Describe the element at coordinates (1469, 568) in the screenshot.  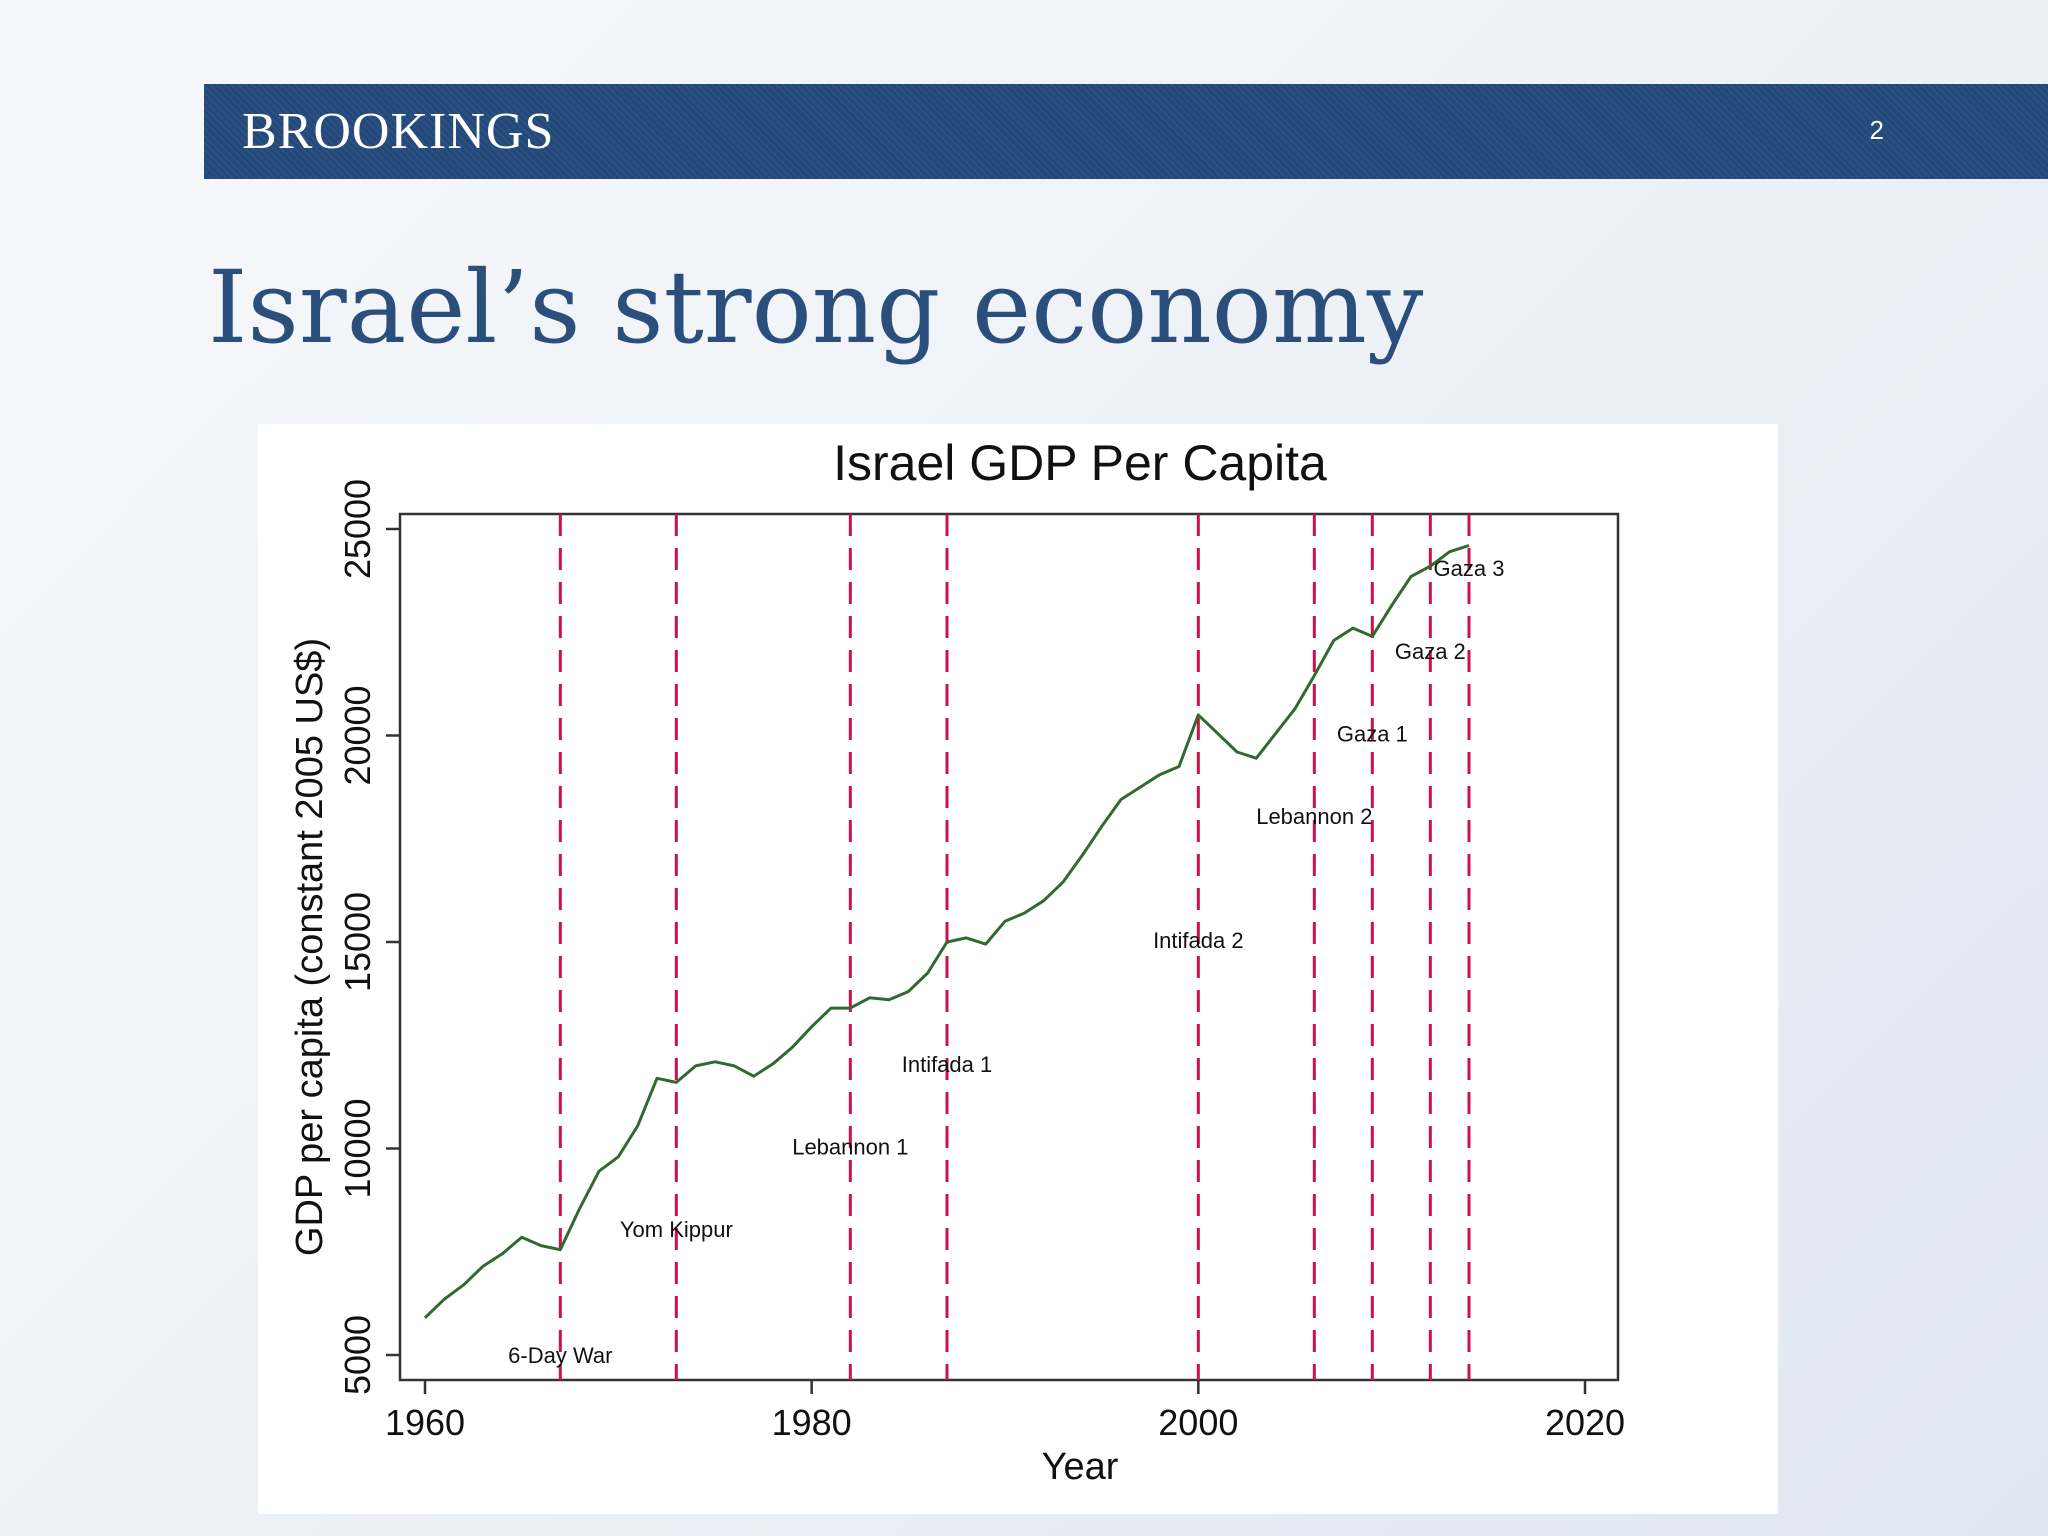
I see `event-label: Gaza 3` at that location.